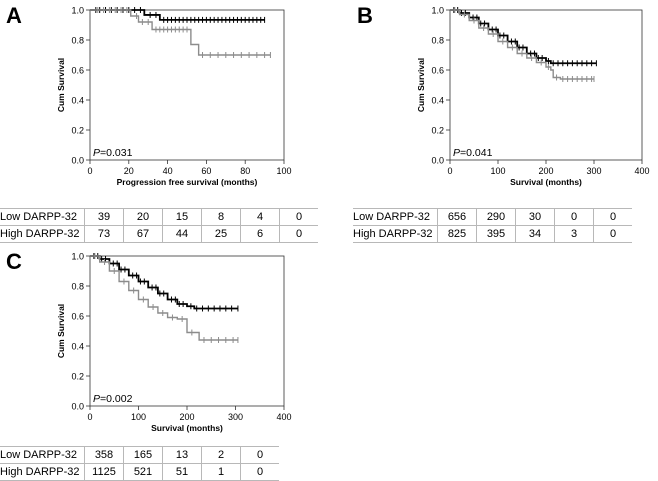 This screenshot has width=658, height=481. What do you see at coordinates (182, 217) in the screenshot?
I see `risk-cell: 15` at bounding box center [182, 217].